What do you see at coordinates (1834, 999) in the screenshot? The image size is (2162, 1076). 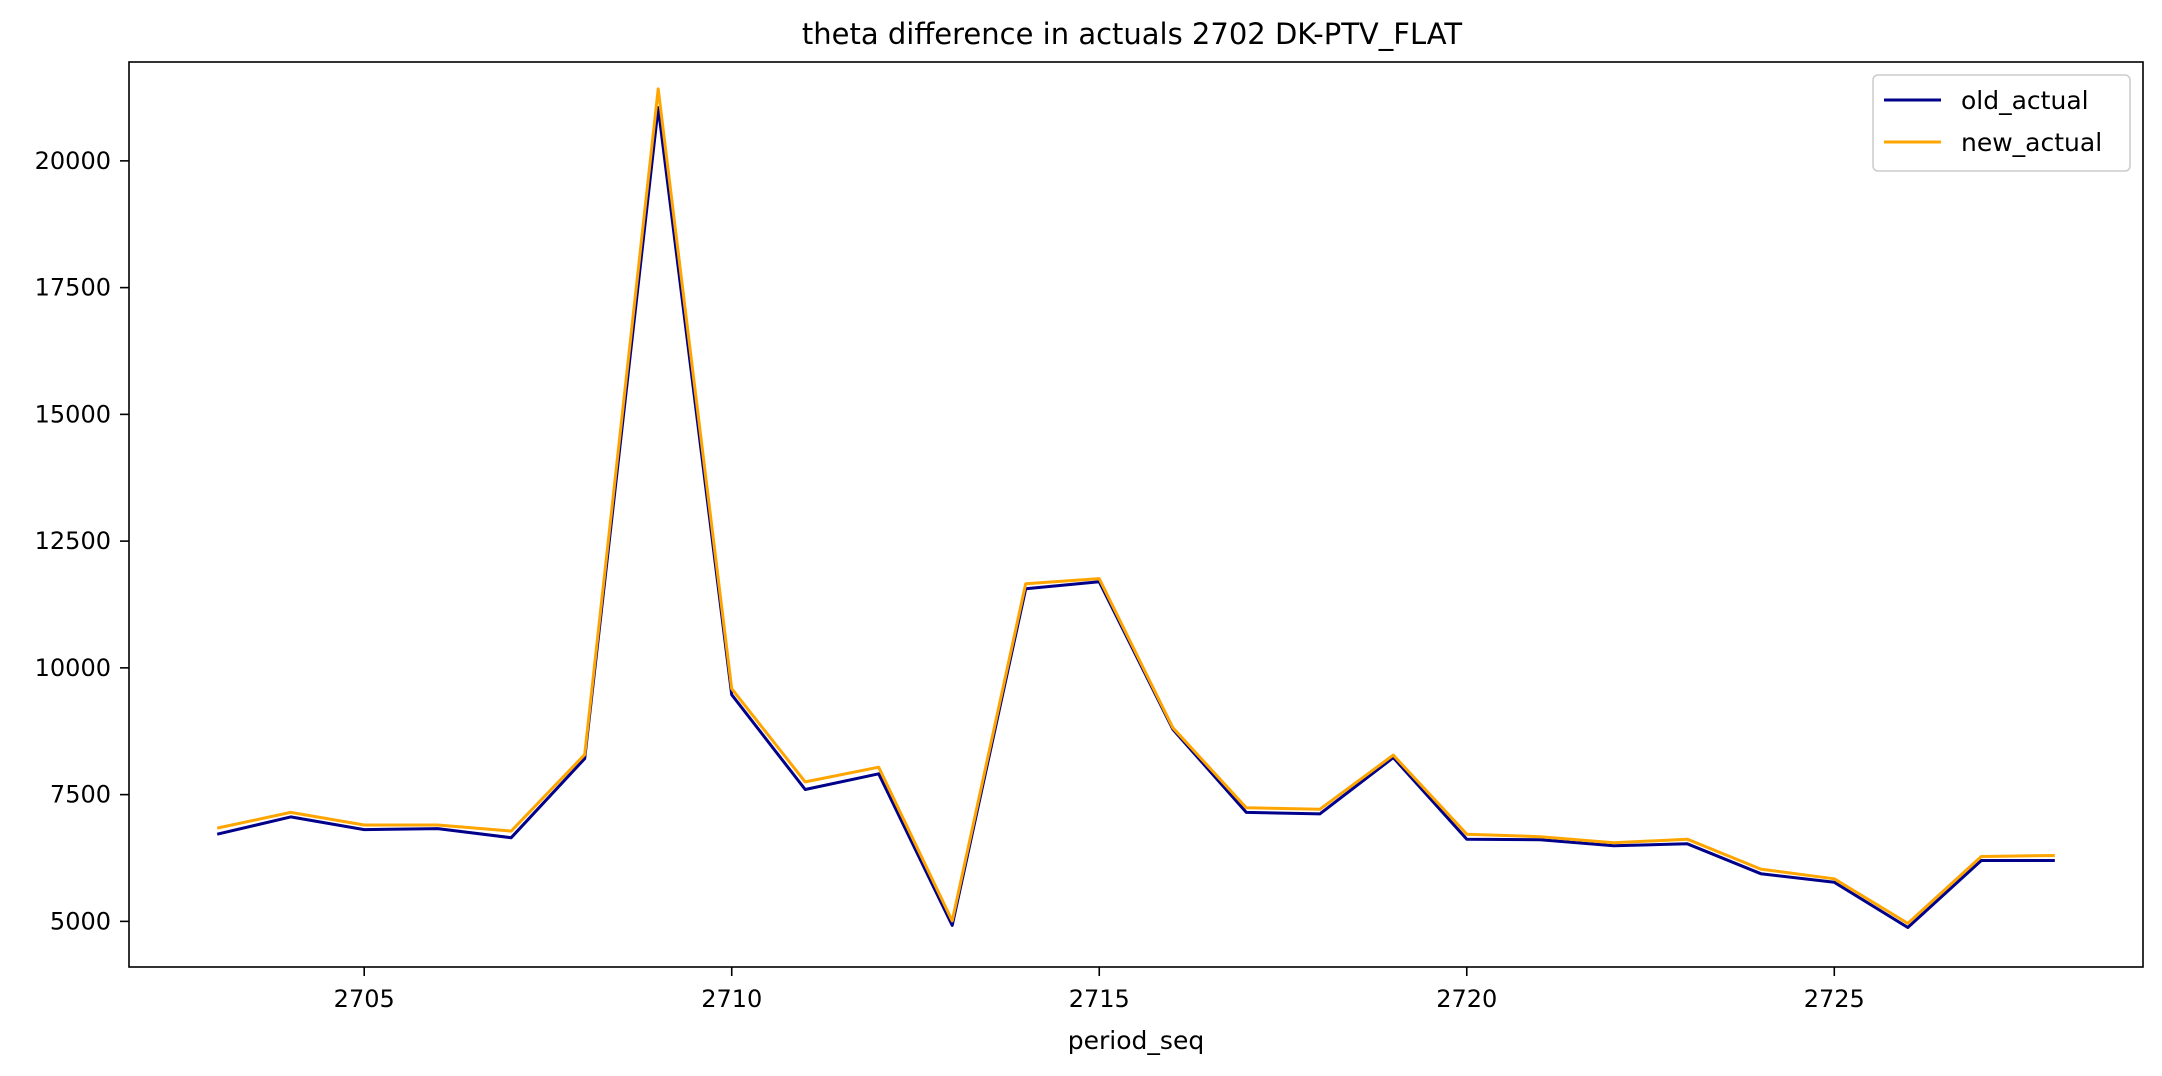 I see `x-tick-label: 2725` at bounding box center [1834, 999].